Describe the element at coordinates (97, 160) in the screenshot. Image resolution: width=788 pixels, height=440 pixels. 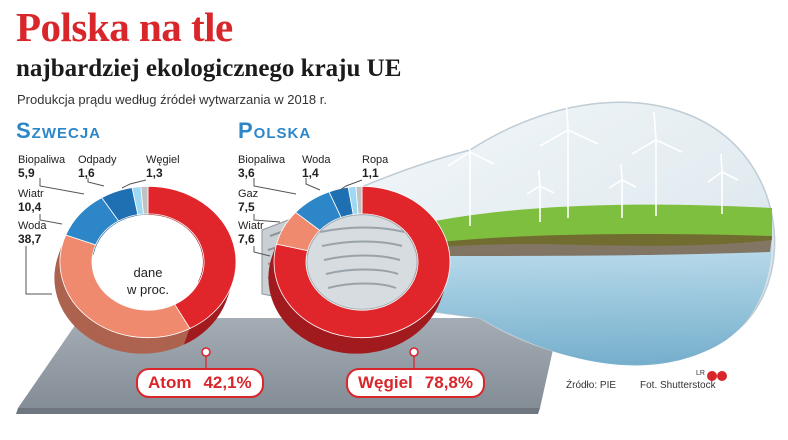
I see `label-name: Odpady` at that location.